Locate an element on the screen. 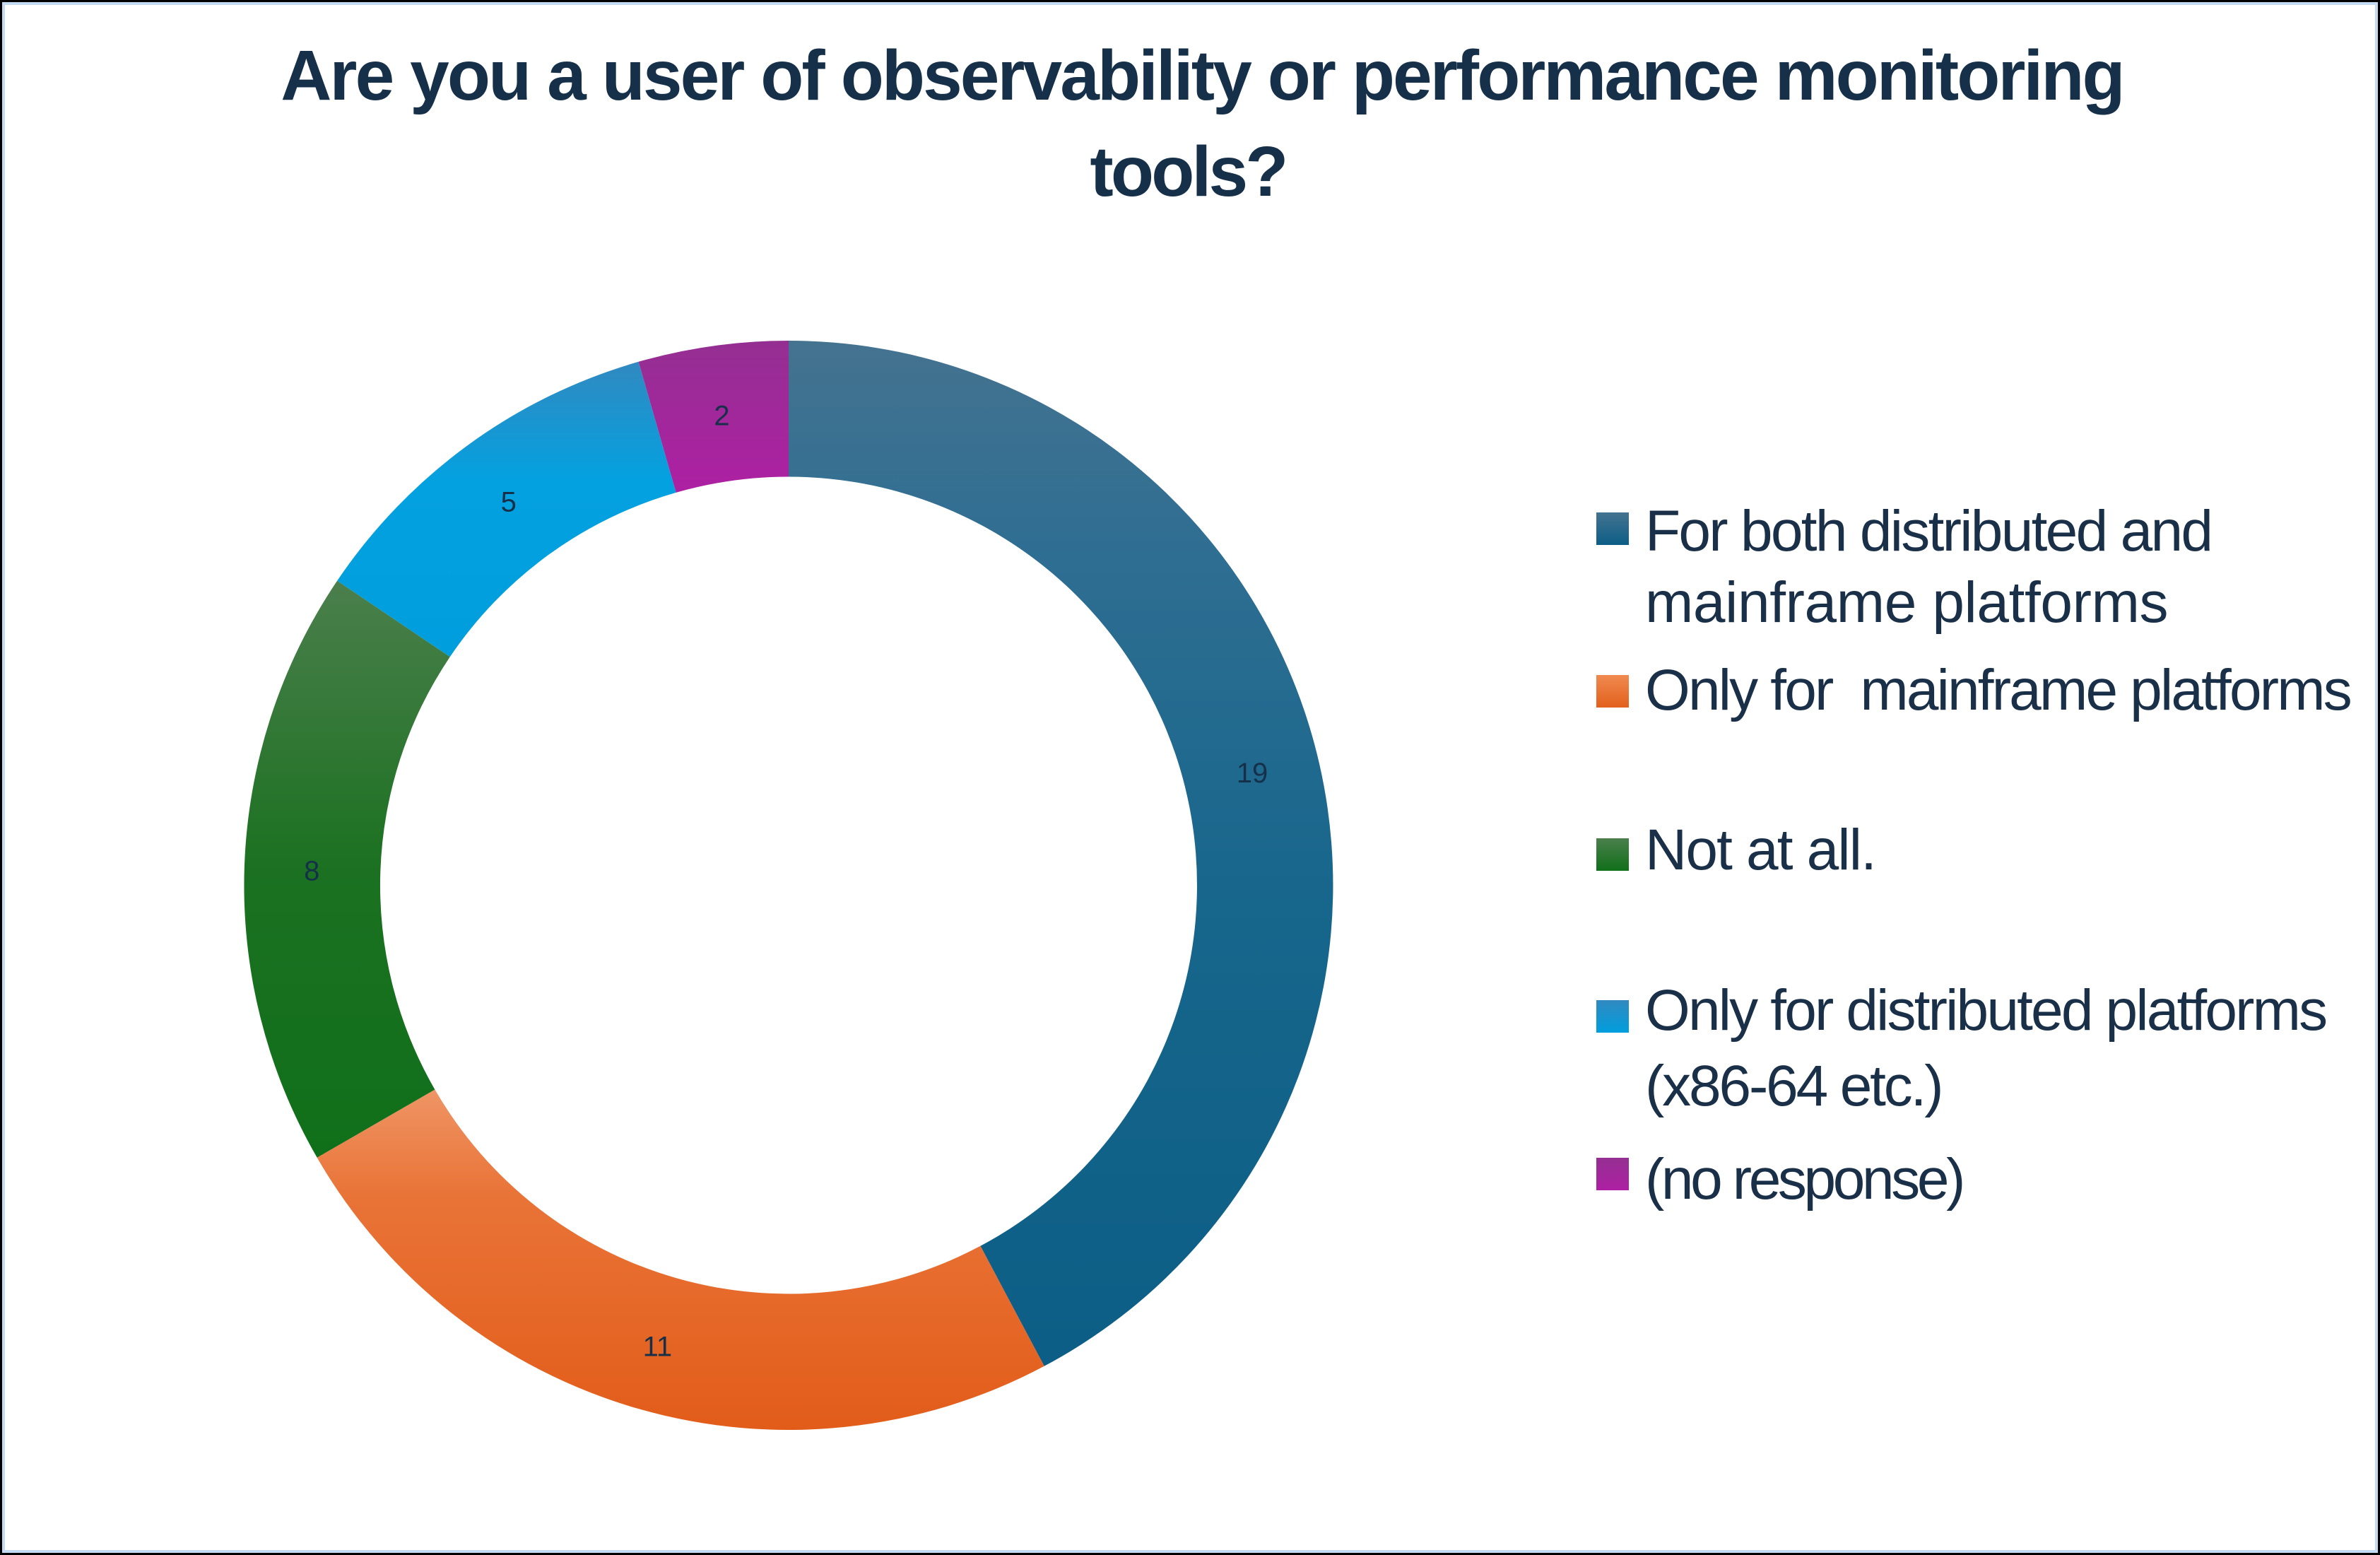 The height and width of the screenshot is (1555, 2380). svg-text: 5 is located at coordinates (509, 502).